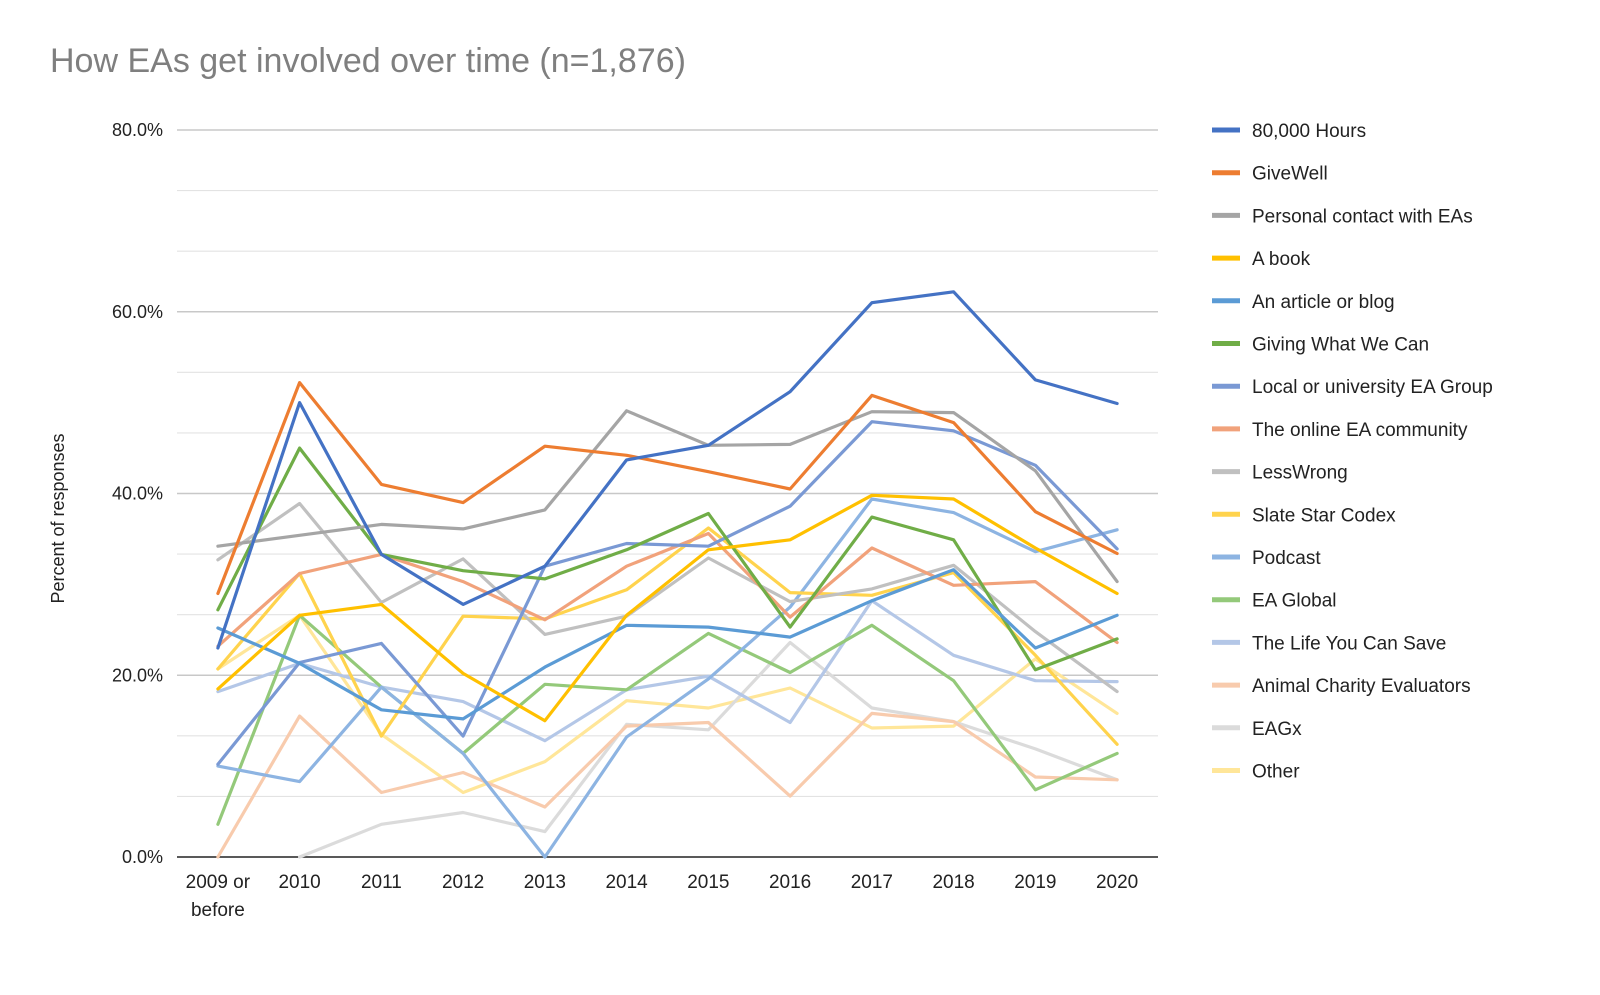 Image resolution: width=1600 pixels, height=995 pixels. I want to click on series-line-a-book, so click(667, 608).